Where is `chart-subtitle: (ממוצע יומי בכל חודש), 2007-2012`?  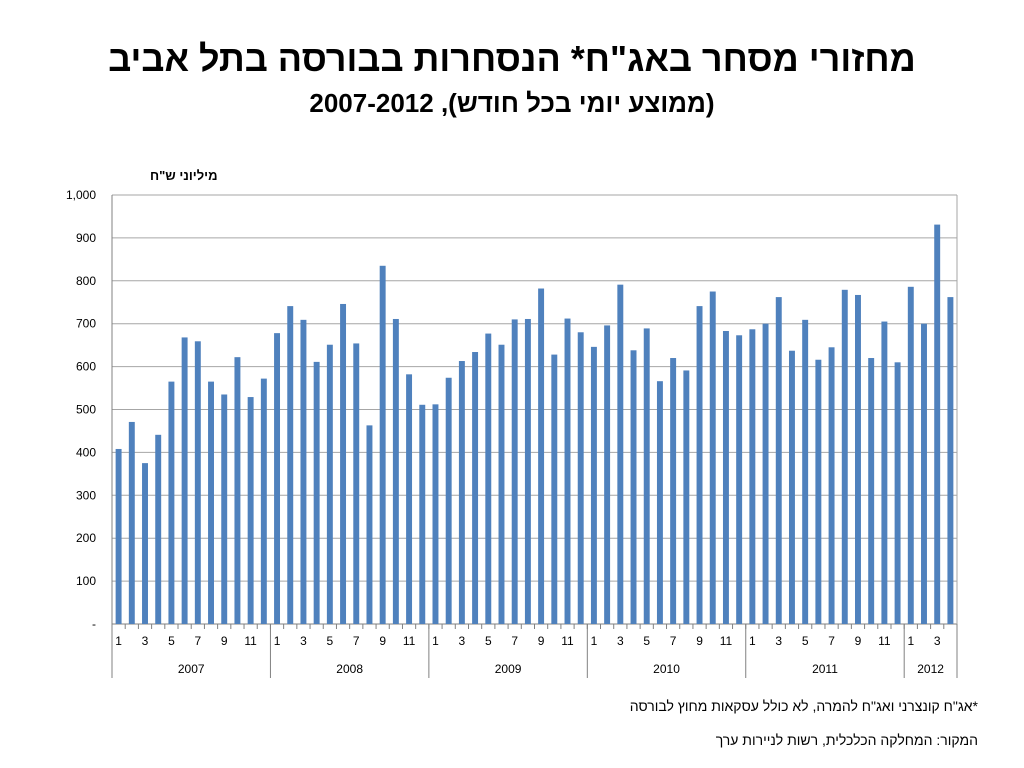
chart-subtitle: (ממוצע יומי בכל חודש), 2007-2012 is located at coordinates (512, 103).